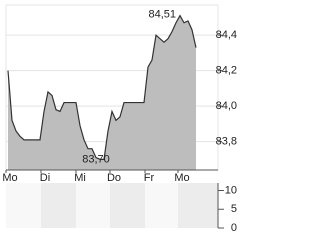 The image size is (320, 240). Describe the element at coordinates (149, 178) in the screenshot. I see `x-tick-label: Fr` at that location.